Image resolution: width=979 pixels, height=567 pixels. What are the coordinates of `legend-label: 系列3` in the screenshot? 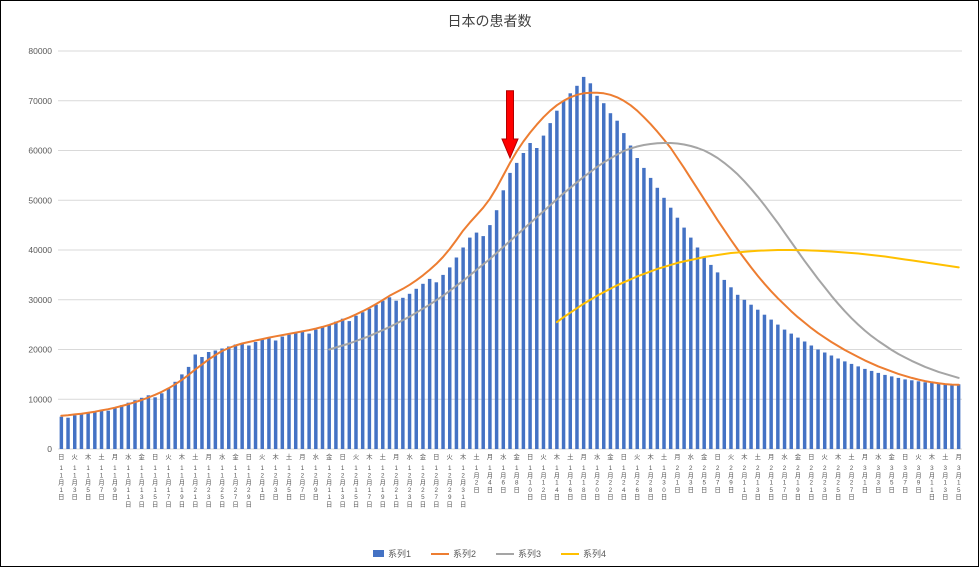 It's located at (530, 554).